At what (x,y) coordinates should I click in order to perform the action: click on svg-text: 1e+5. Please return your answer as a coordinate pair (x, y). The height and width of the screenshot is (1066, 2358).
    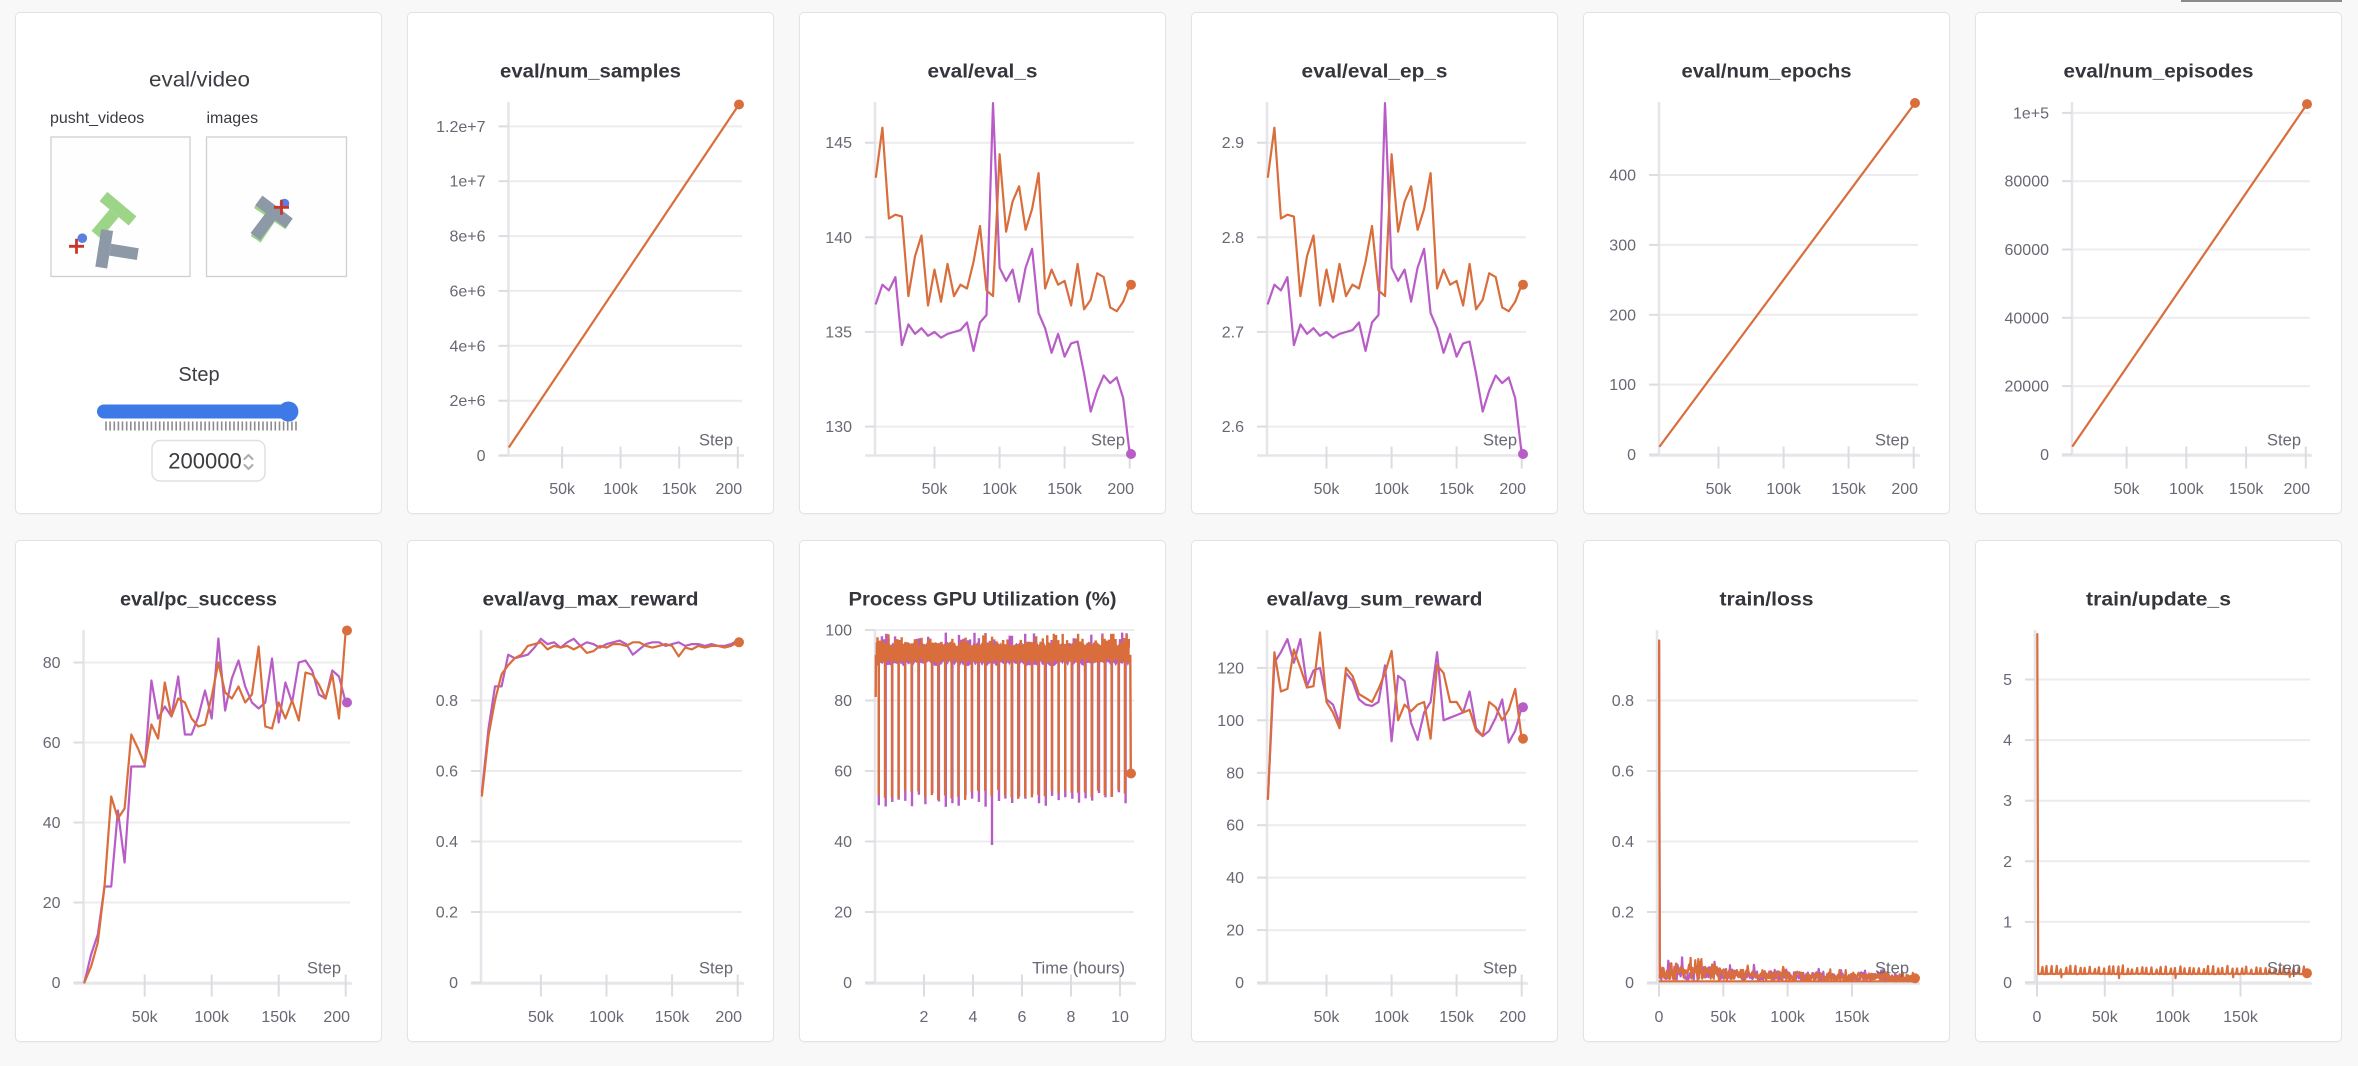
    Looking at the image, I should click on (2031, 113).